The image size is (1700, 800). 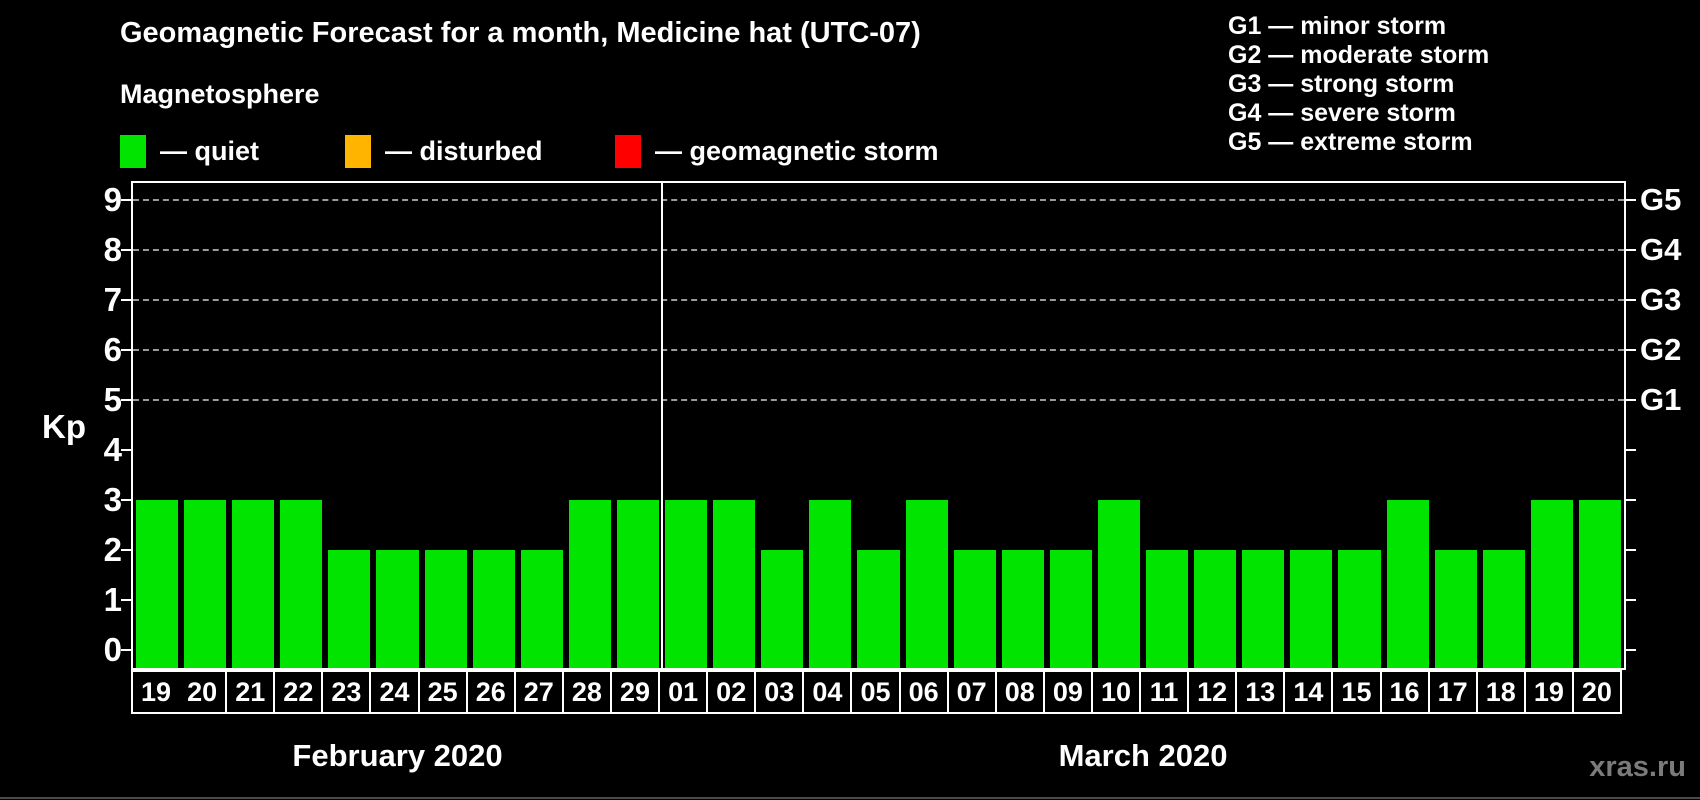 What do you see at coordinates (1501, 692) in the screenshot?
I see `date-cell-18: 18` at bounding box center [1501, 692].